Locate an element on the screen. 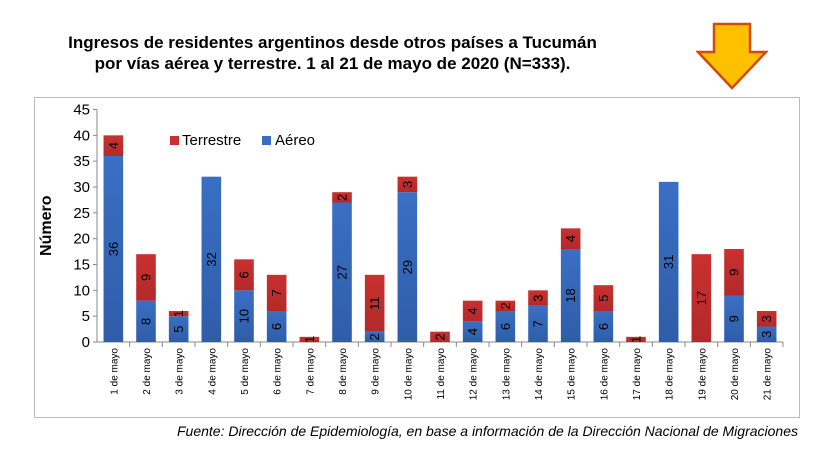  x-tick-label: 8 de mayo is located at coordinates (343, 371).